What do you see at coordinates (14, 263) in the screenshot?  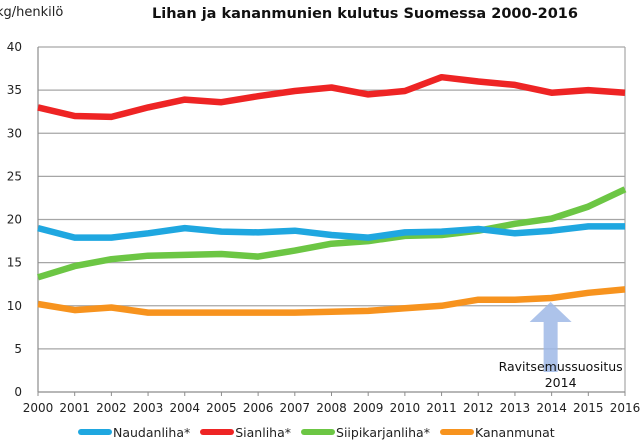 I see `y-tick-label: 15` at bounding box center [14, 263].